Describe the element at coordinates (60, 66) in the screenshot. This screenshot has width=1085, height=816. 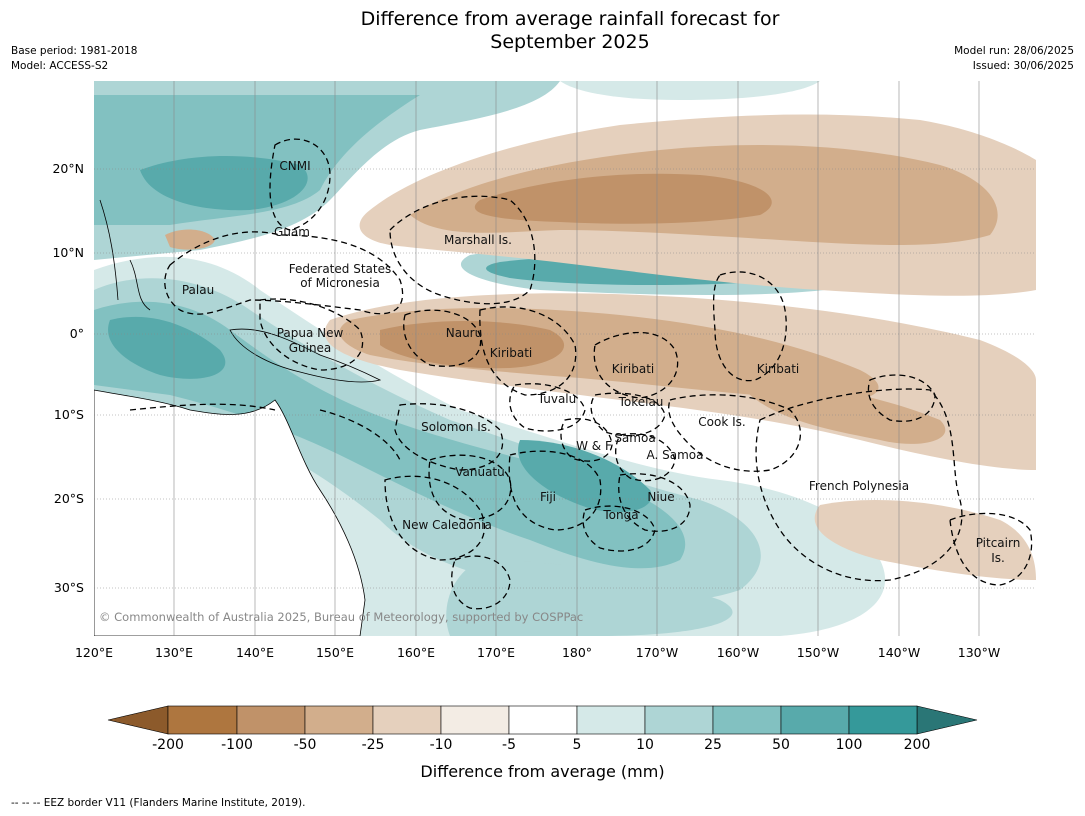
I see `model-name: Model: ACCESS-S2` at that location.